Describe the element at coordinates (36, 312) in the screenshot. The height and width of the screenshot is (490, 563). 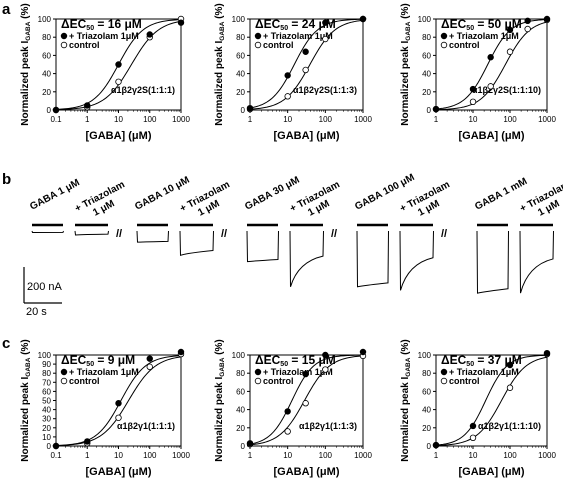
I see `scale-label-time: 20 s` at that location.